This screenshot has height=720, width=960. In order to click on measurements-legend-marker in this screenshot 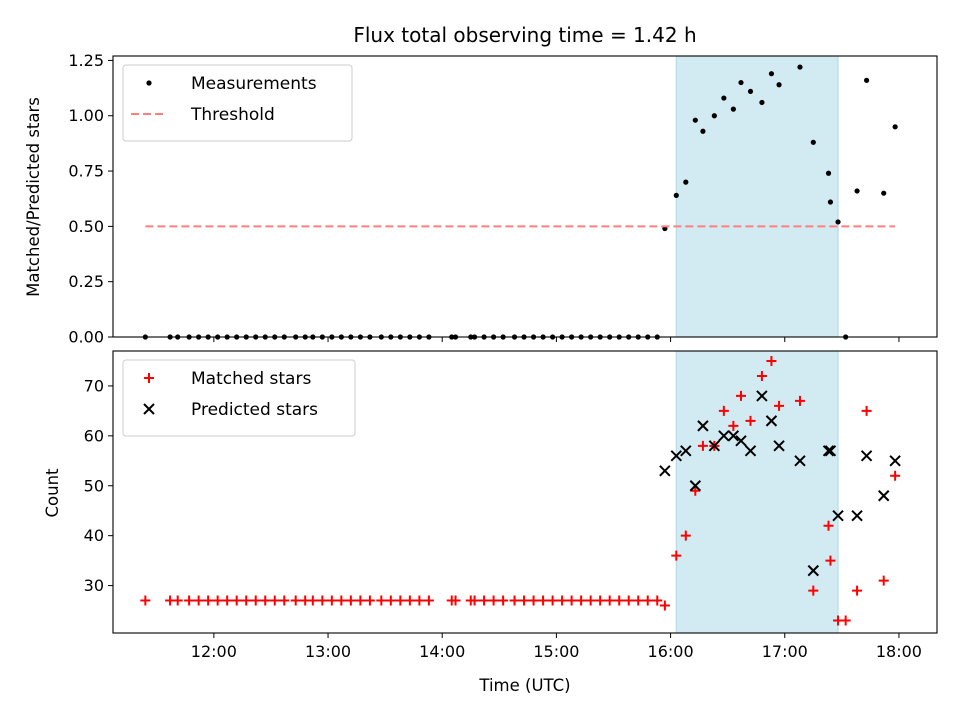, I will do `click(149, 83)`.